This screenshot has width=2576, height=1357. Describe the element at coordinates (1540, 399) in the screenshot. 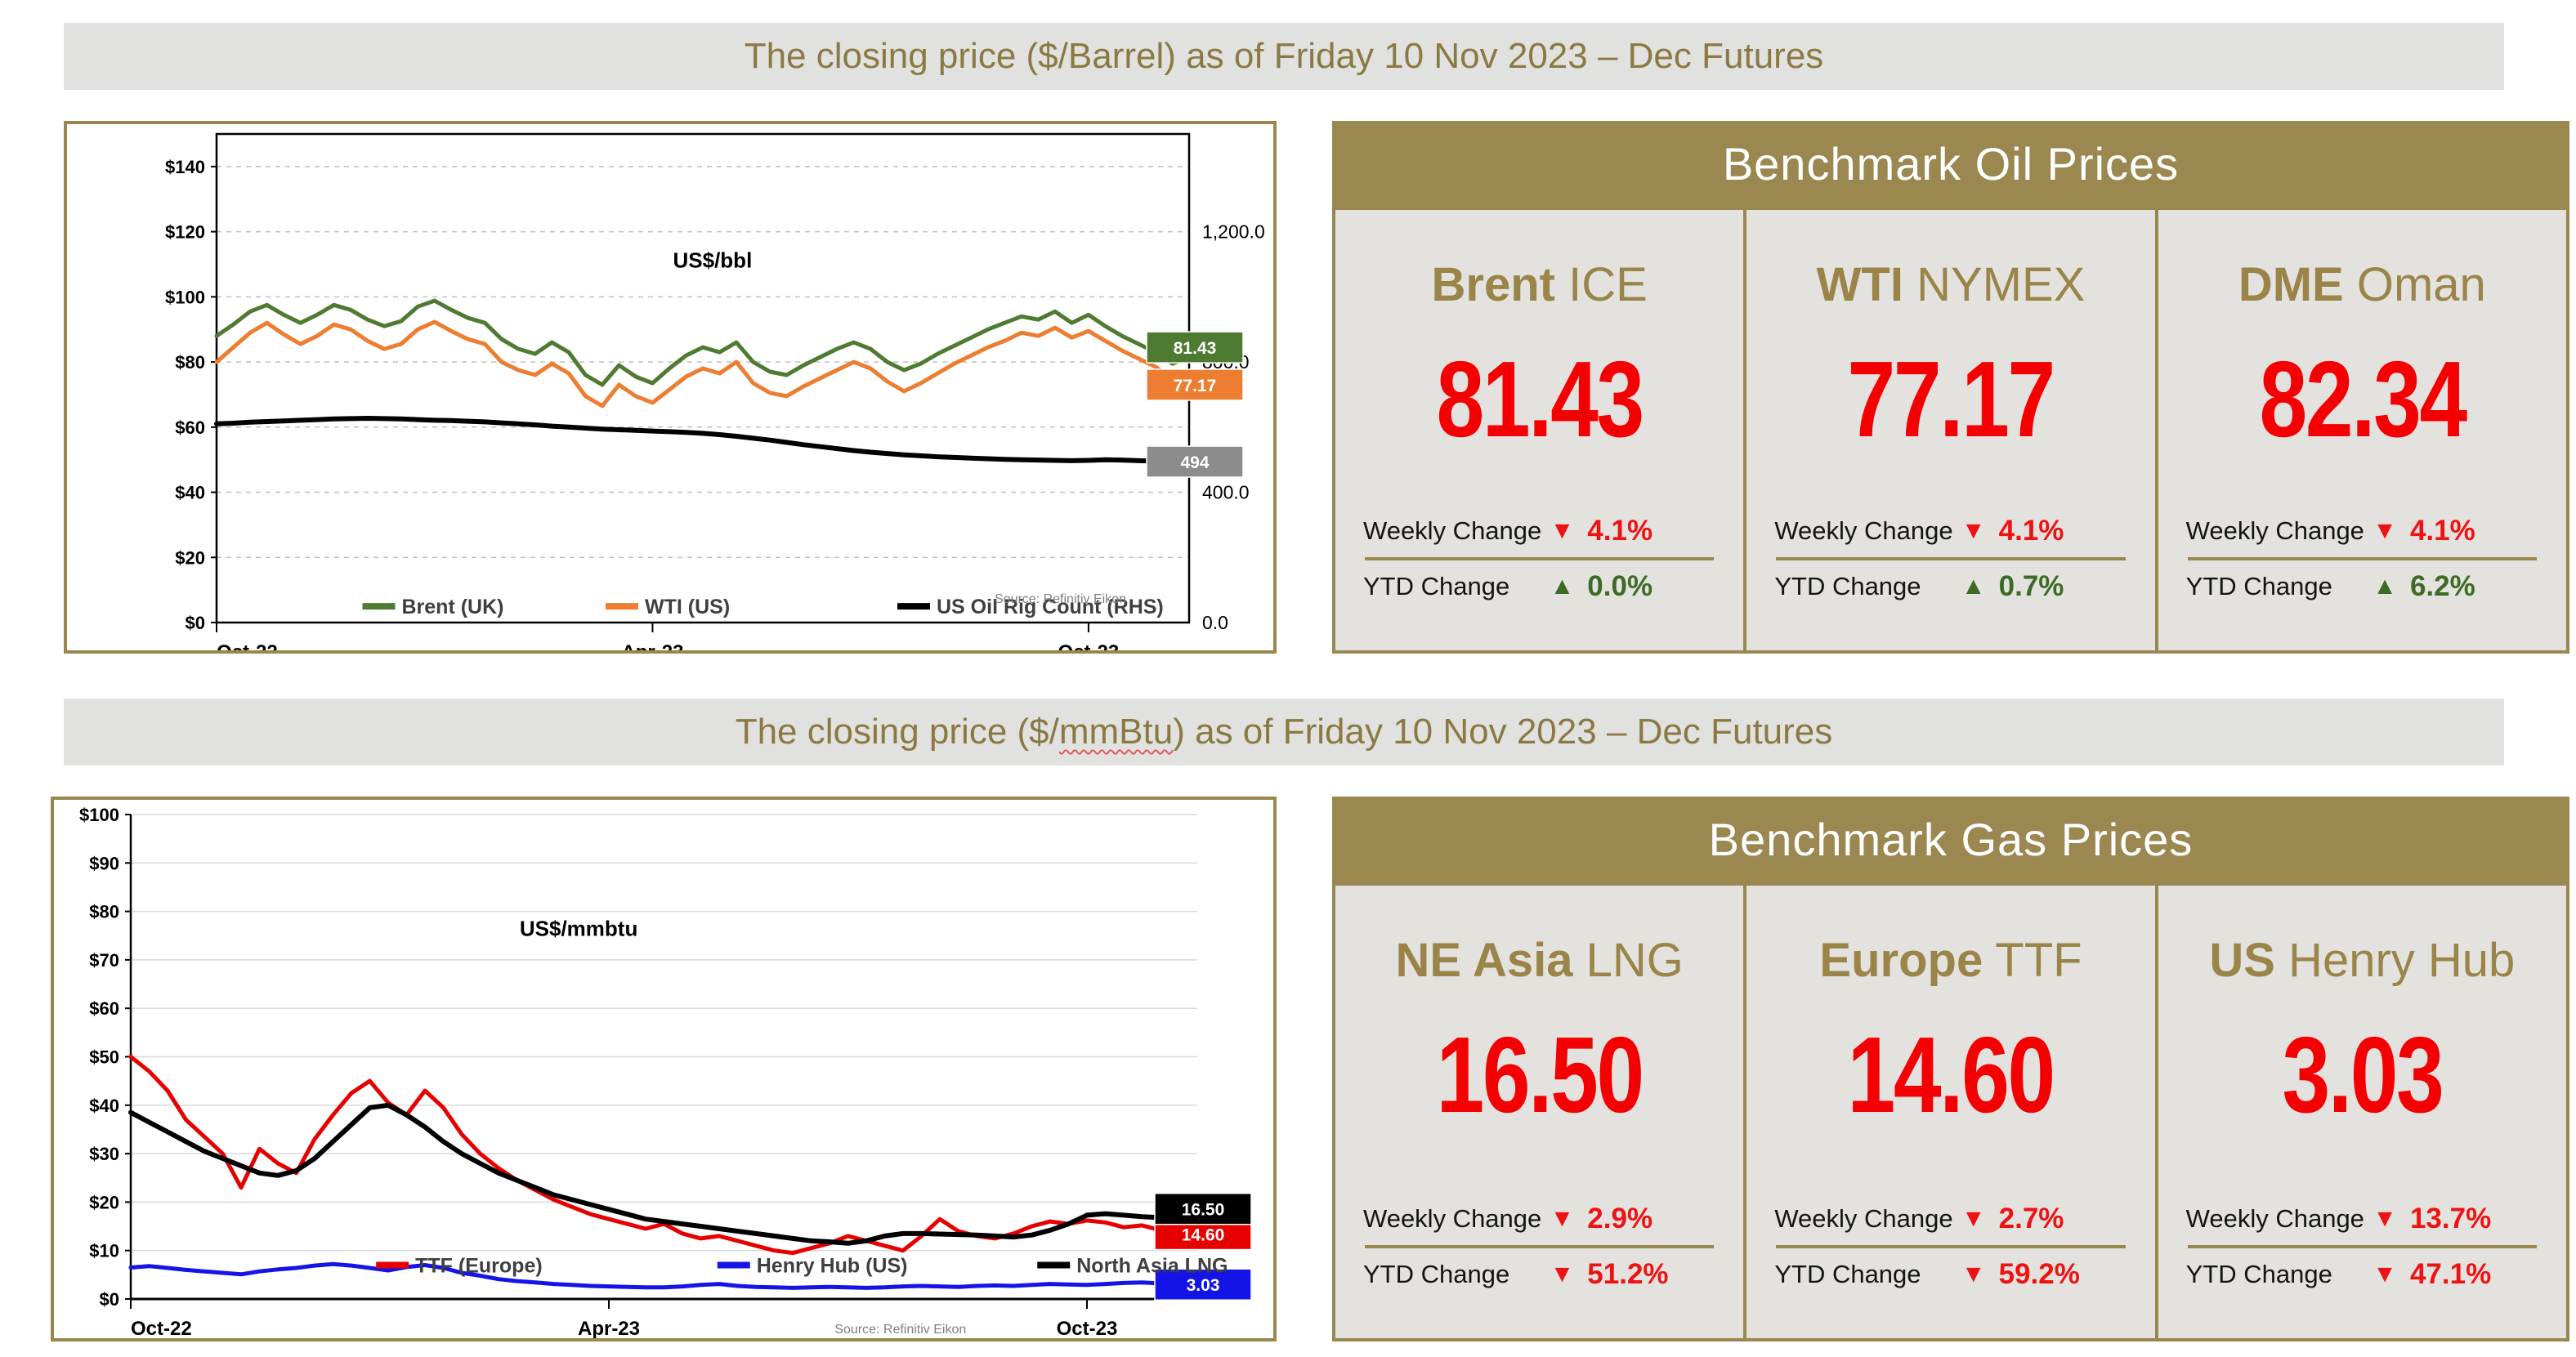

I see `price-value: 81.43` at that location.